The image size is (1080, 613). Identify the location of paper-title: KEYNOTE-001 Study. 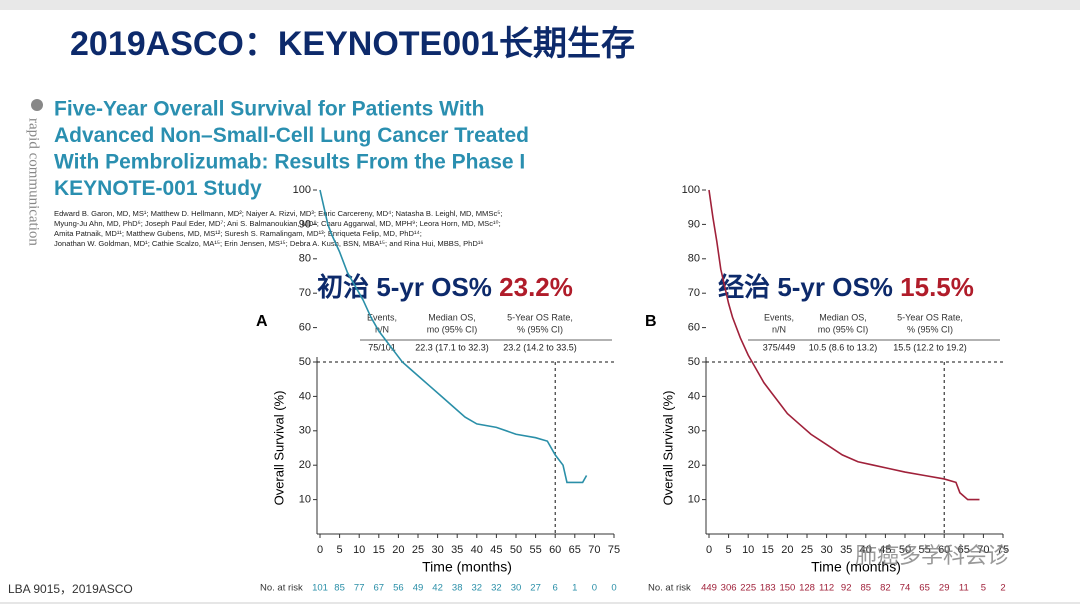
(158, 188).